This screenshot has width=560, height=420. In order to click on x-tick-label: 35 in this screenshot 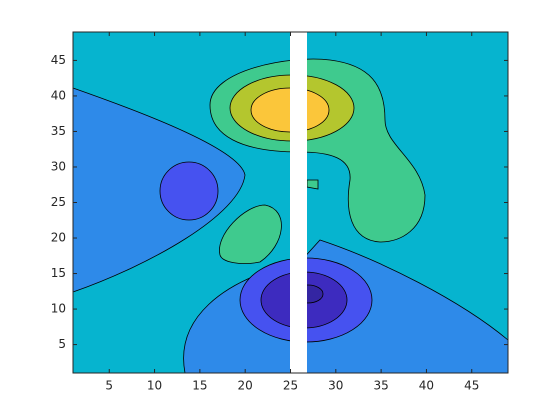, I will do `click(380, 386)`.